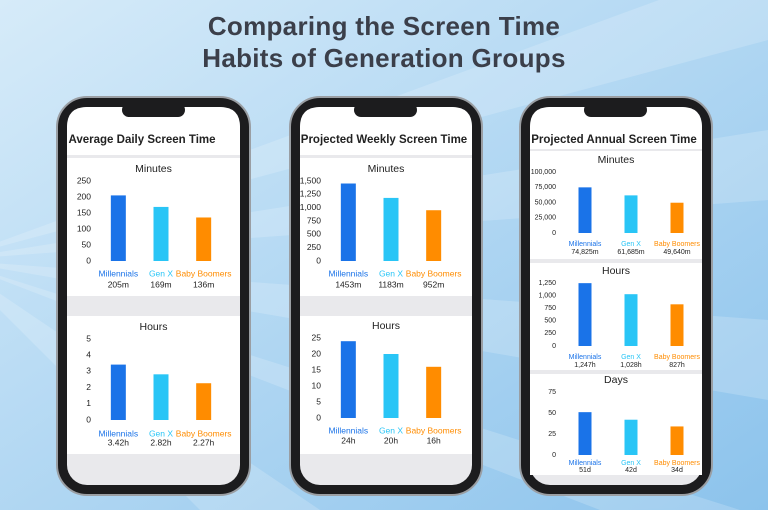 This screenshot has width=768, height=510. I want to click on value-label: 169m, so click(160, 284).